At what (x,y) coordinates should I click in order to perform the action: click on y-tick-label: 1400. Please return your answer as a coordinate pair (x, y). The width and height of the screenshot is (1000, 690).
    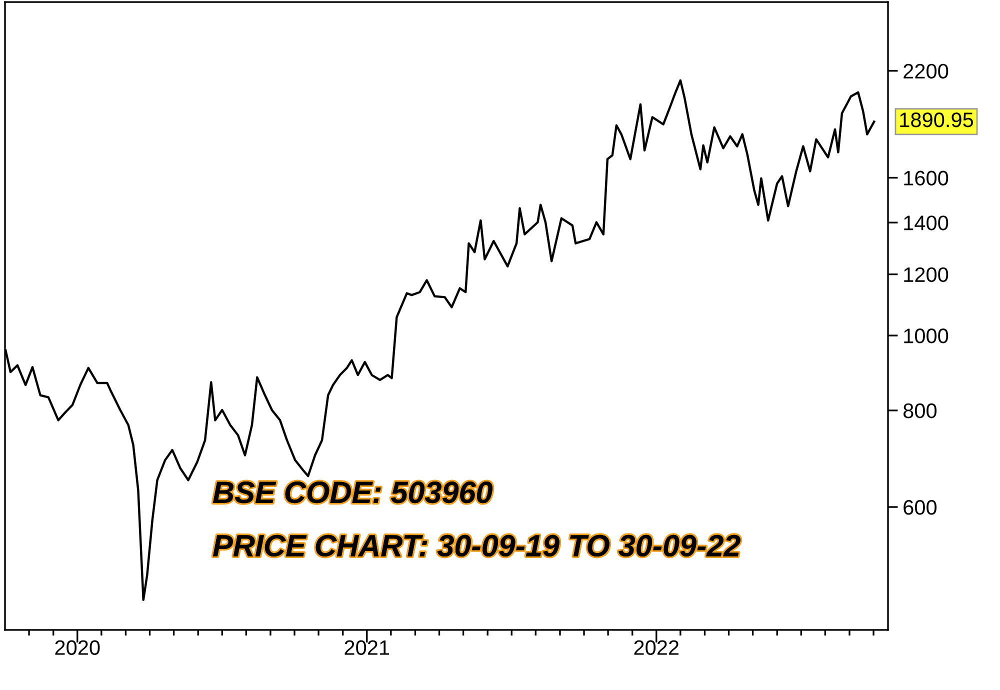
    Looking at the image, I should click on (926, 223).